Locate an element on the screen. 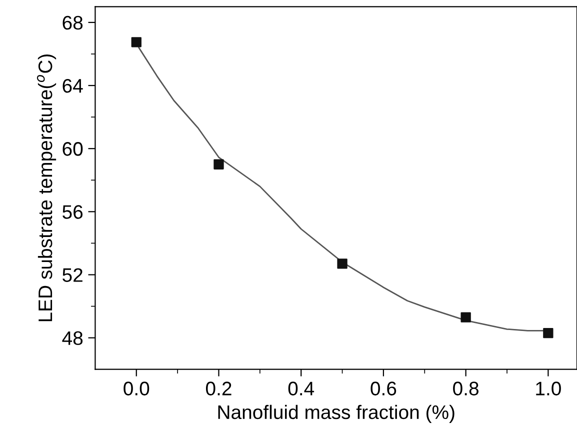 Image resolution: width=577 pixels, height=445 pixels. x-tick-label: 0.2 is located at coordinates (219, 389).